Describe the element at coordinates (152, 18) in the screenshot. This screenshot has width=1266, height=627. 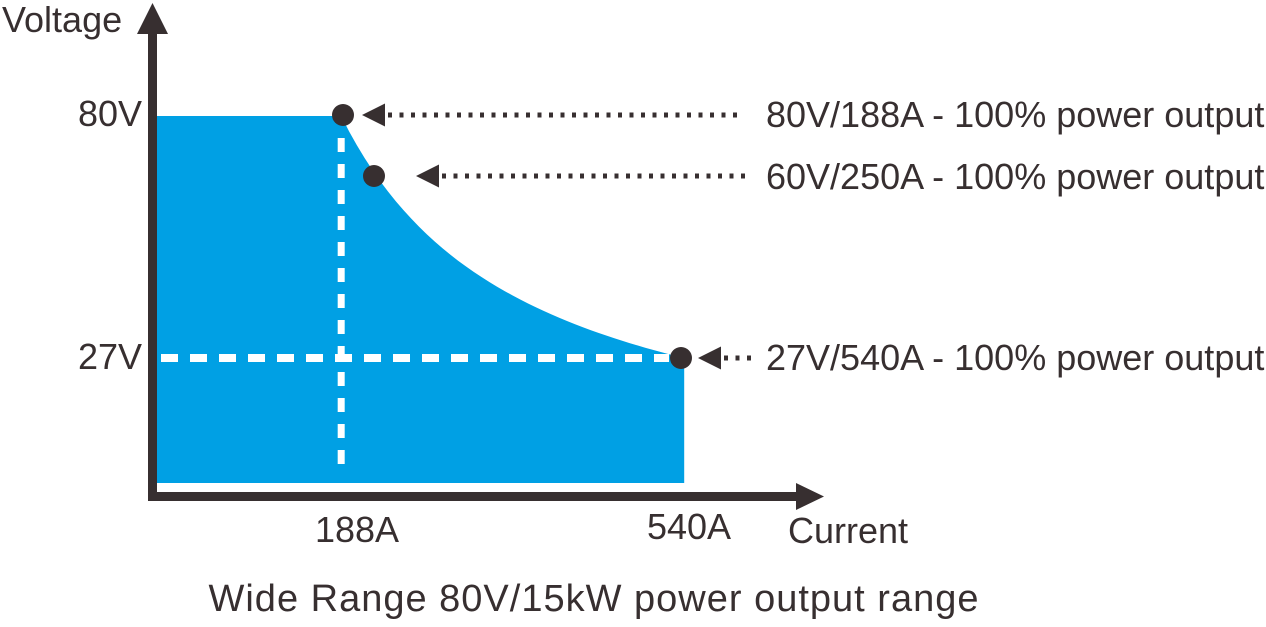
I see `y-axis-arrowhead-icon` at that location.